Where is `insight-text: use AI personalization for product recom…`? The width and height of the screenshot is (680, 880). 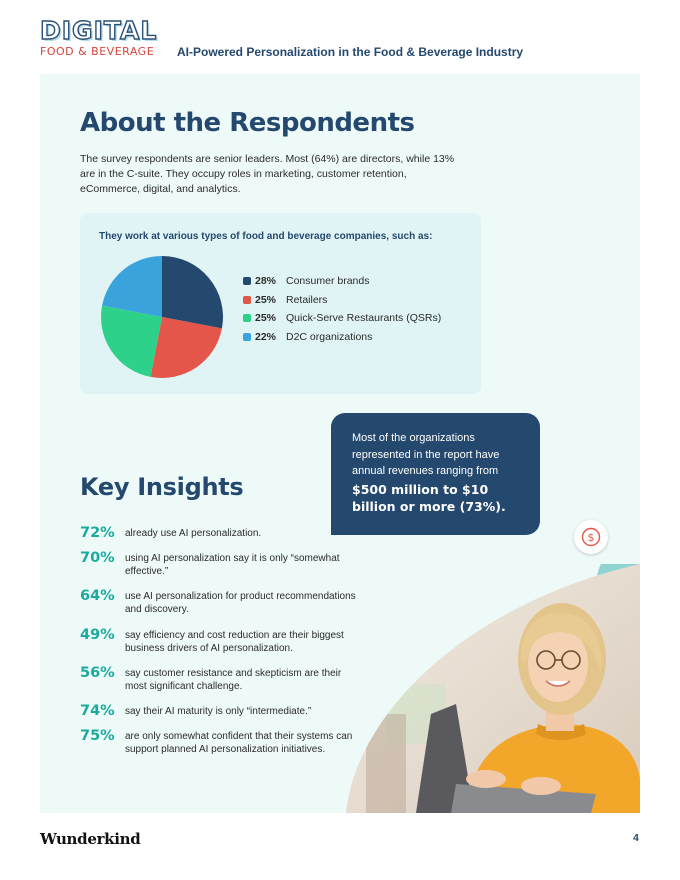 insight-text: use AI personalization for product recom… is located at coordinates (240, 603).